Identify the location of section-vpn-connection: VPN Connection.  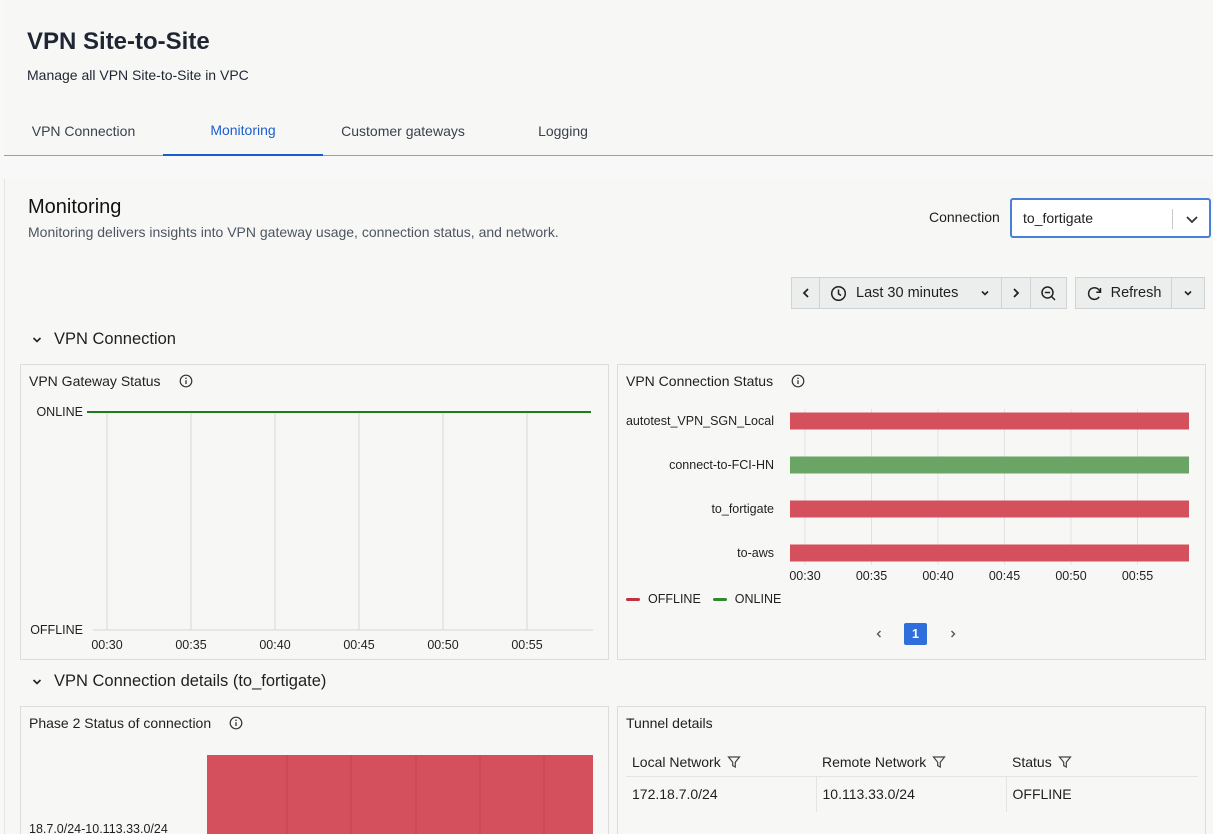
(102, 339).